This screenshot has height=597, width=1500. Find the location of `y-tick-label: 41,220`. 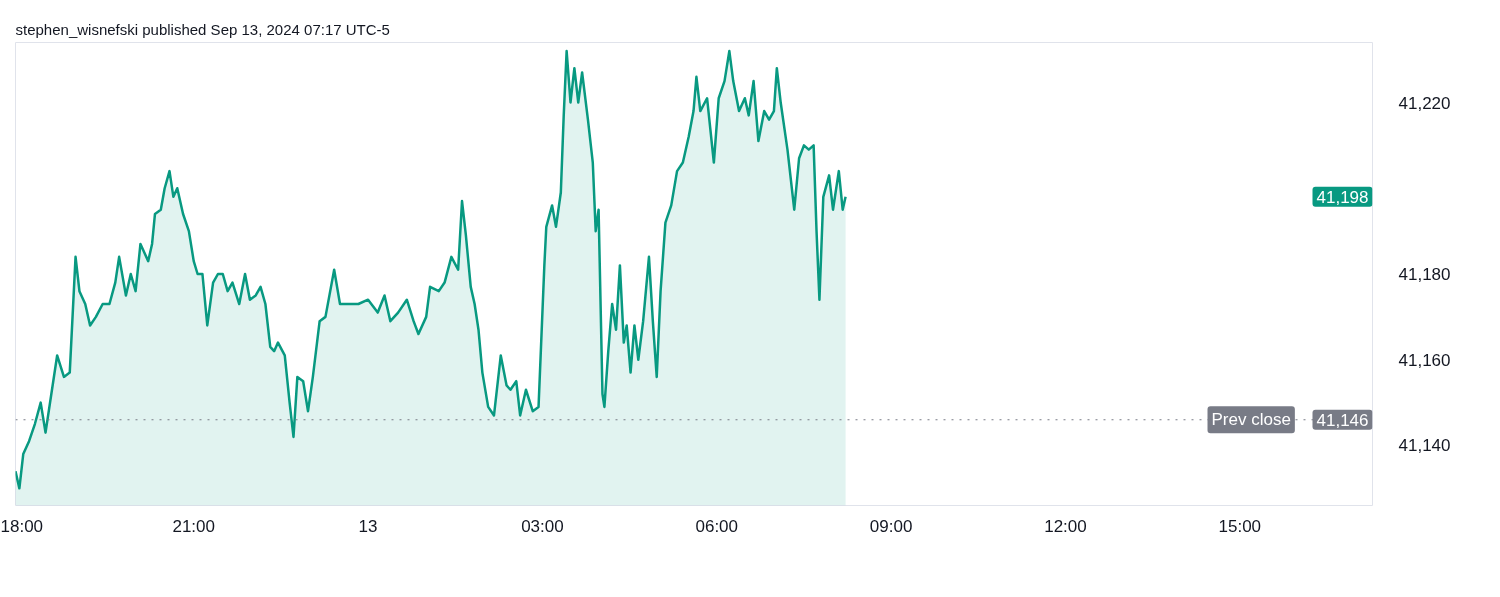

y-tick-label: 41,220 is located at coordinates (1424, 103).